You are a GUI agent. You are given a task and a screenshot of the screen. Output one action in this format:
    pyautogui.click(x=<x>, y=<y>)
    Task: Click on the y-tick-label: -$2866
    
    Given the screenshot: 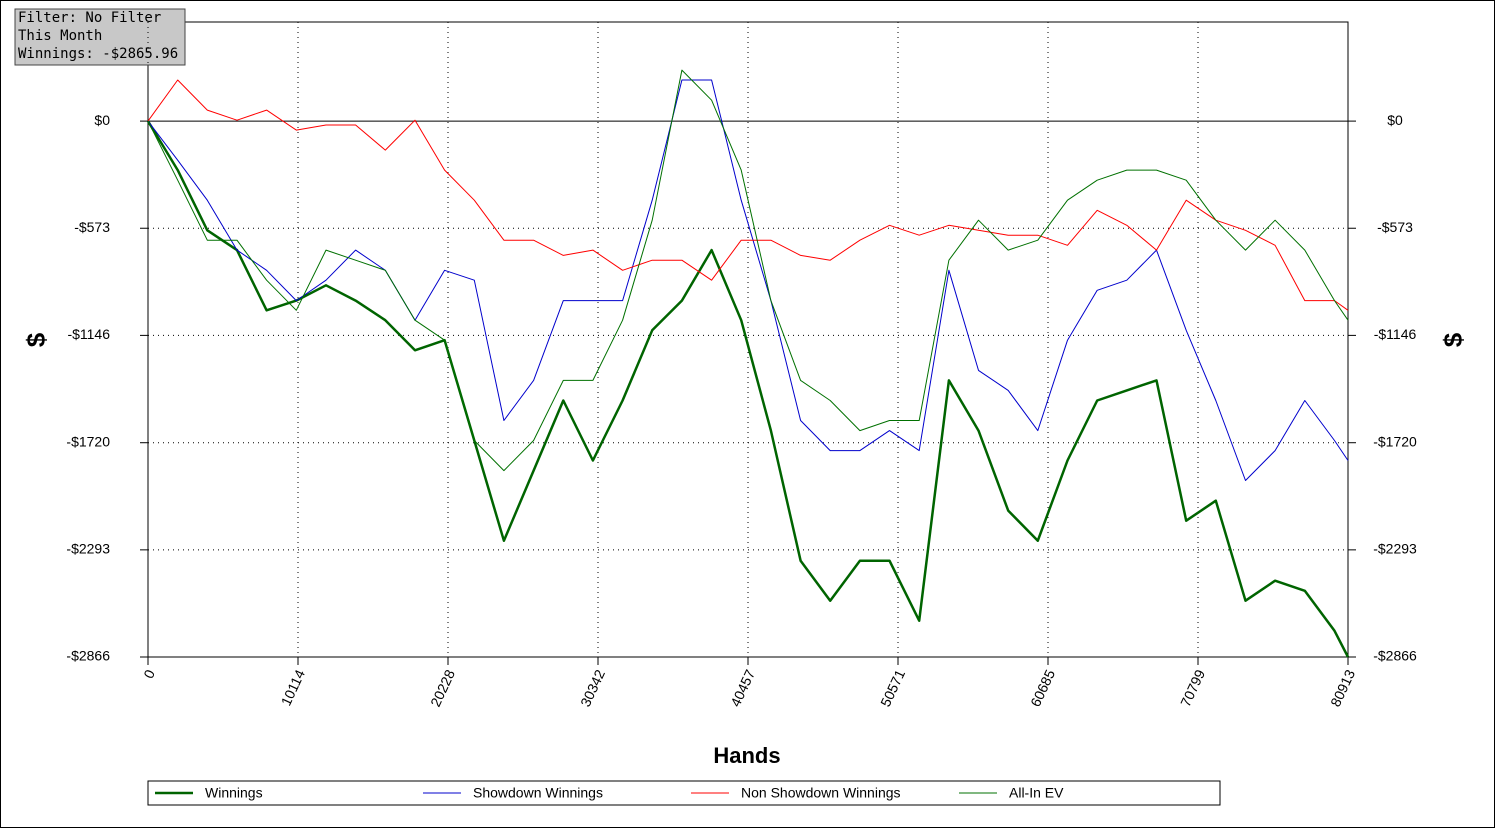 What is the action you would take?
    pyautogui.click(x=88, y=656)
    